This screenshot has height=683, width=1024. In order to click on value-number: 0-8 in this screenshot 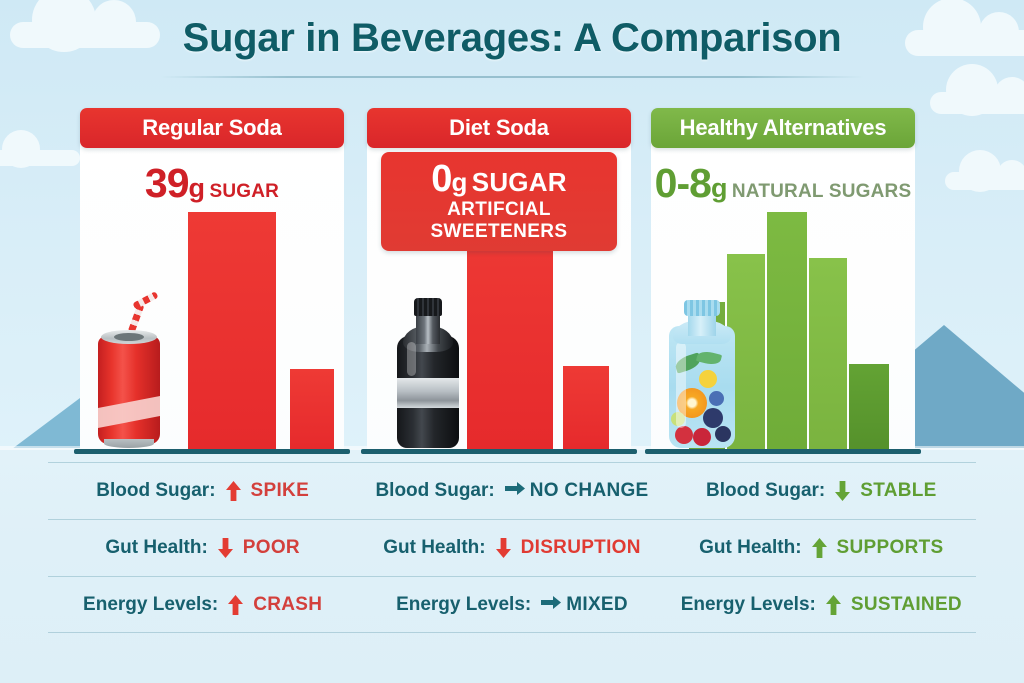, I will do `click(683, 183)`.